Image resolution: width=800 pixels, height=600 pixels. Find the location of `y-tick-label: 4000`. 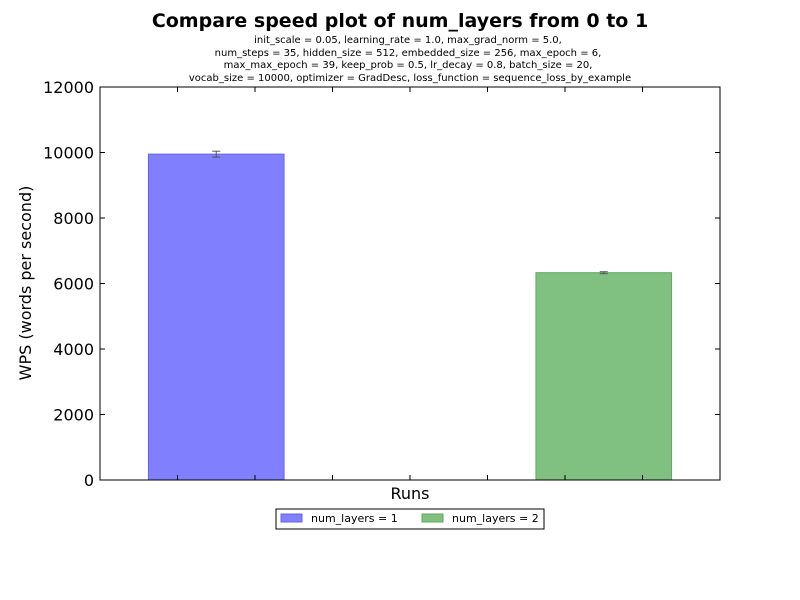

y-tick-label: 4000 is located at coordinates (73, 349).